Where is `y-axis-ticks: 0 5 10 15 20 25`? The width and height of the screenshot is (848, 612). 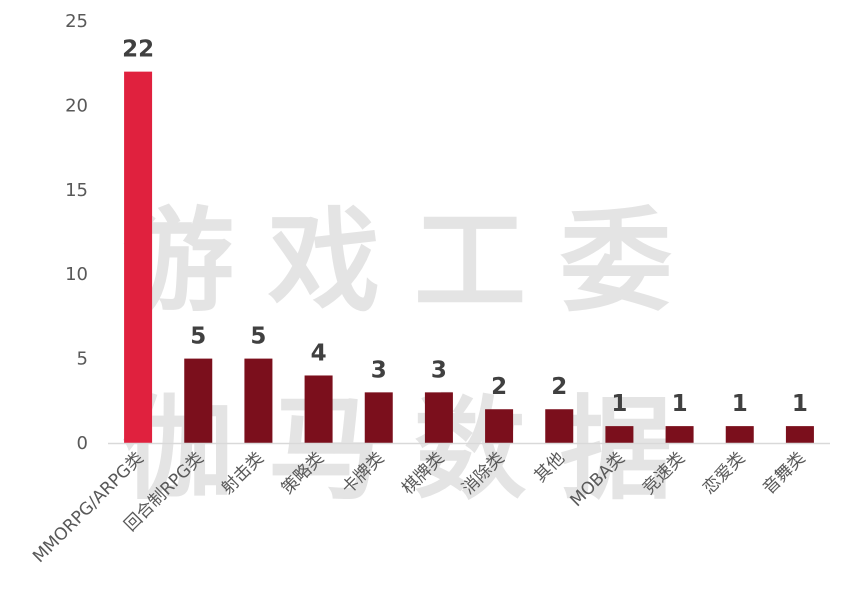 y-axis-ticks: 0 5 10 15 20 25 is located at coordinates (76, 232).